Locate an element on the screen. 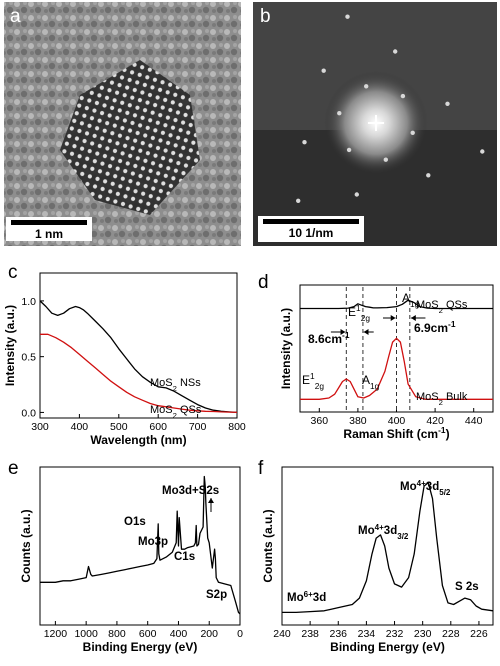 The width and height of the screenshot is (500, 666). scalebar-a-bar is located at coordinates (49, 222).